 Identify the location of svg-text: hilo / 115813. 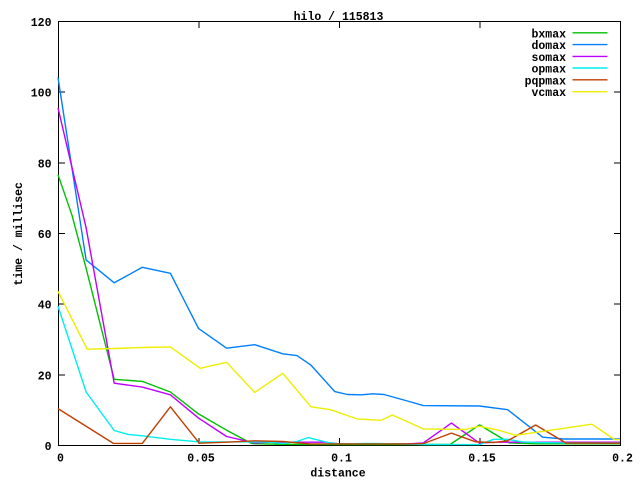
(339, 17).